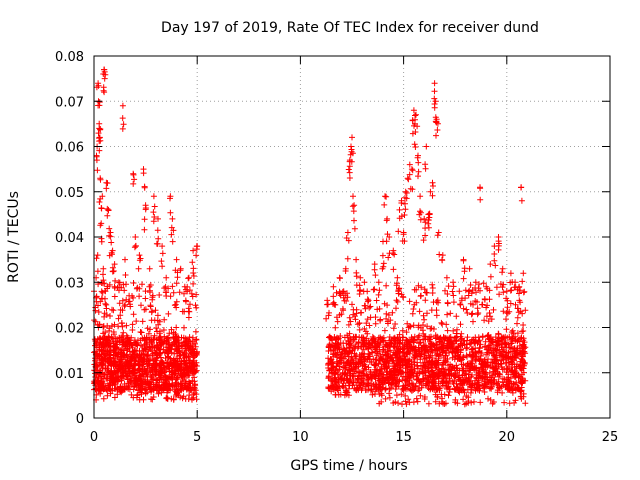 The image size is (640, 480). Describe the element at coordinates (69, 238) in the screenshot. I see `y-axis-tick-labels: 0 0.01 0.02 0.03 0.04 0.05 0.06 0.07 0.08` at that location.